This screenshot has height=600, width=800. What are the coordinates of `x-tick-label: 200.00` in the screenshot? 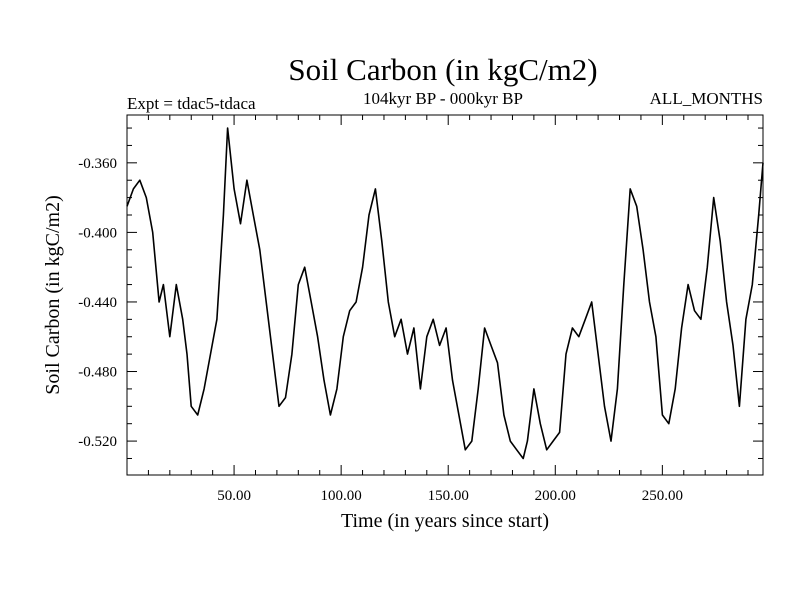 It's located at (555, 496).